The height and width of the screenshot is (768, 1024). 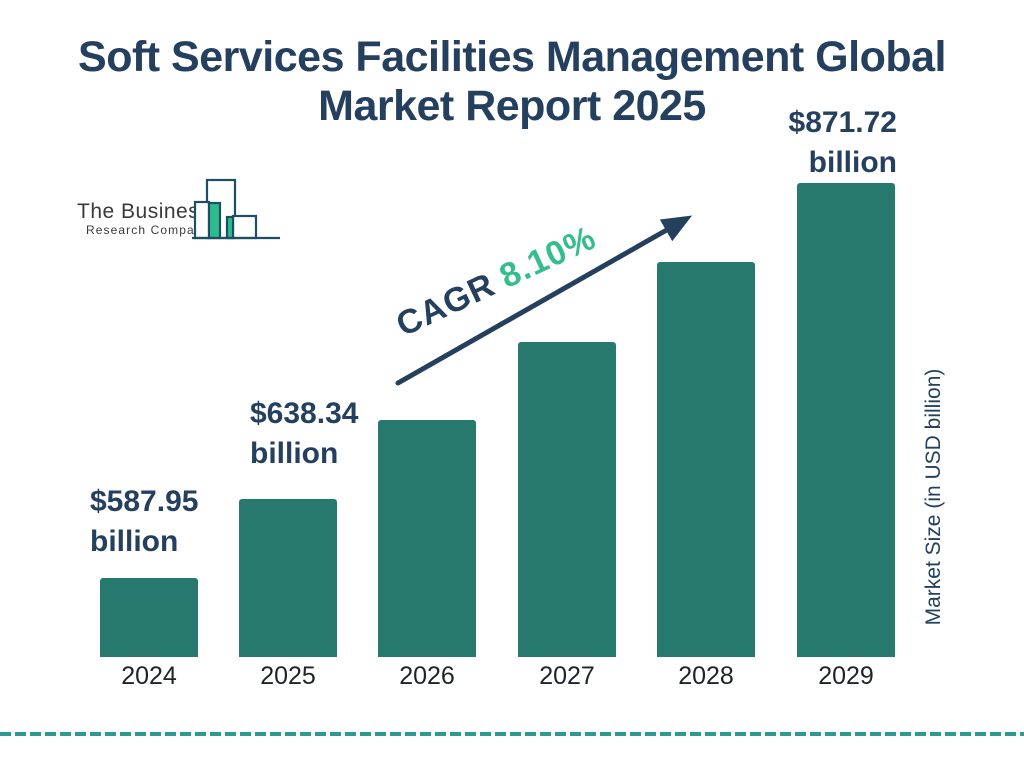 What do you see at coordinates (846, 676) in the screenshot?
I see `x-axis-tick-2029: 2029` at bounding box center [846, 676].